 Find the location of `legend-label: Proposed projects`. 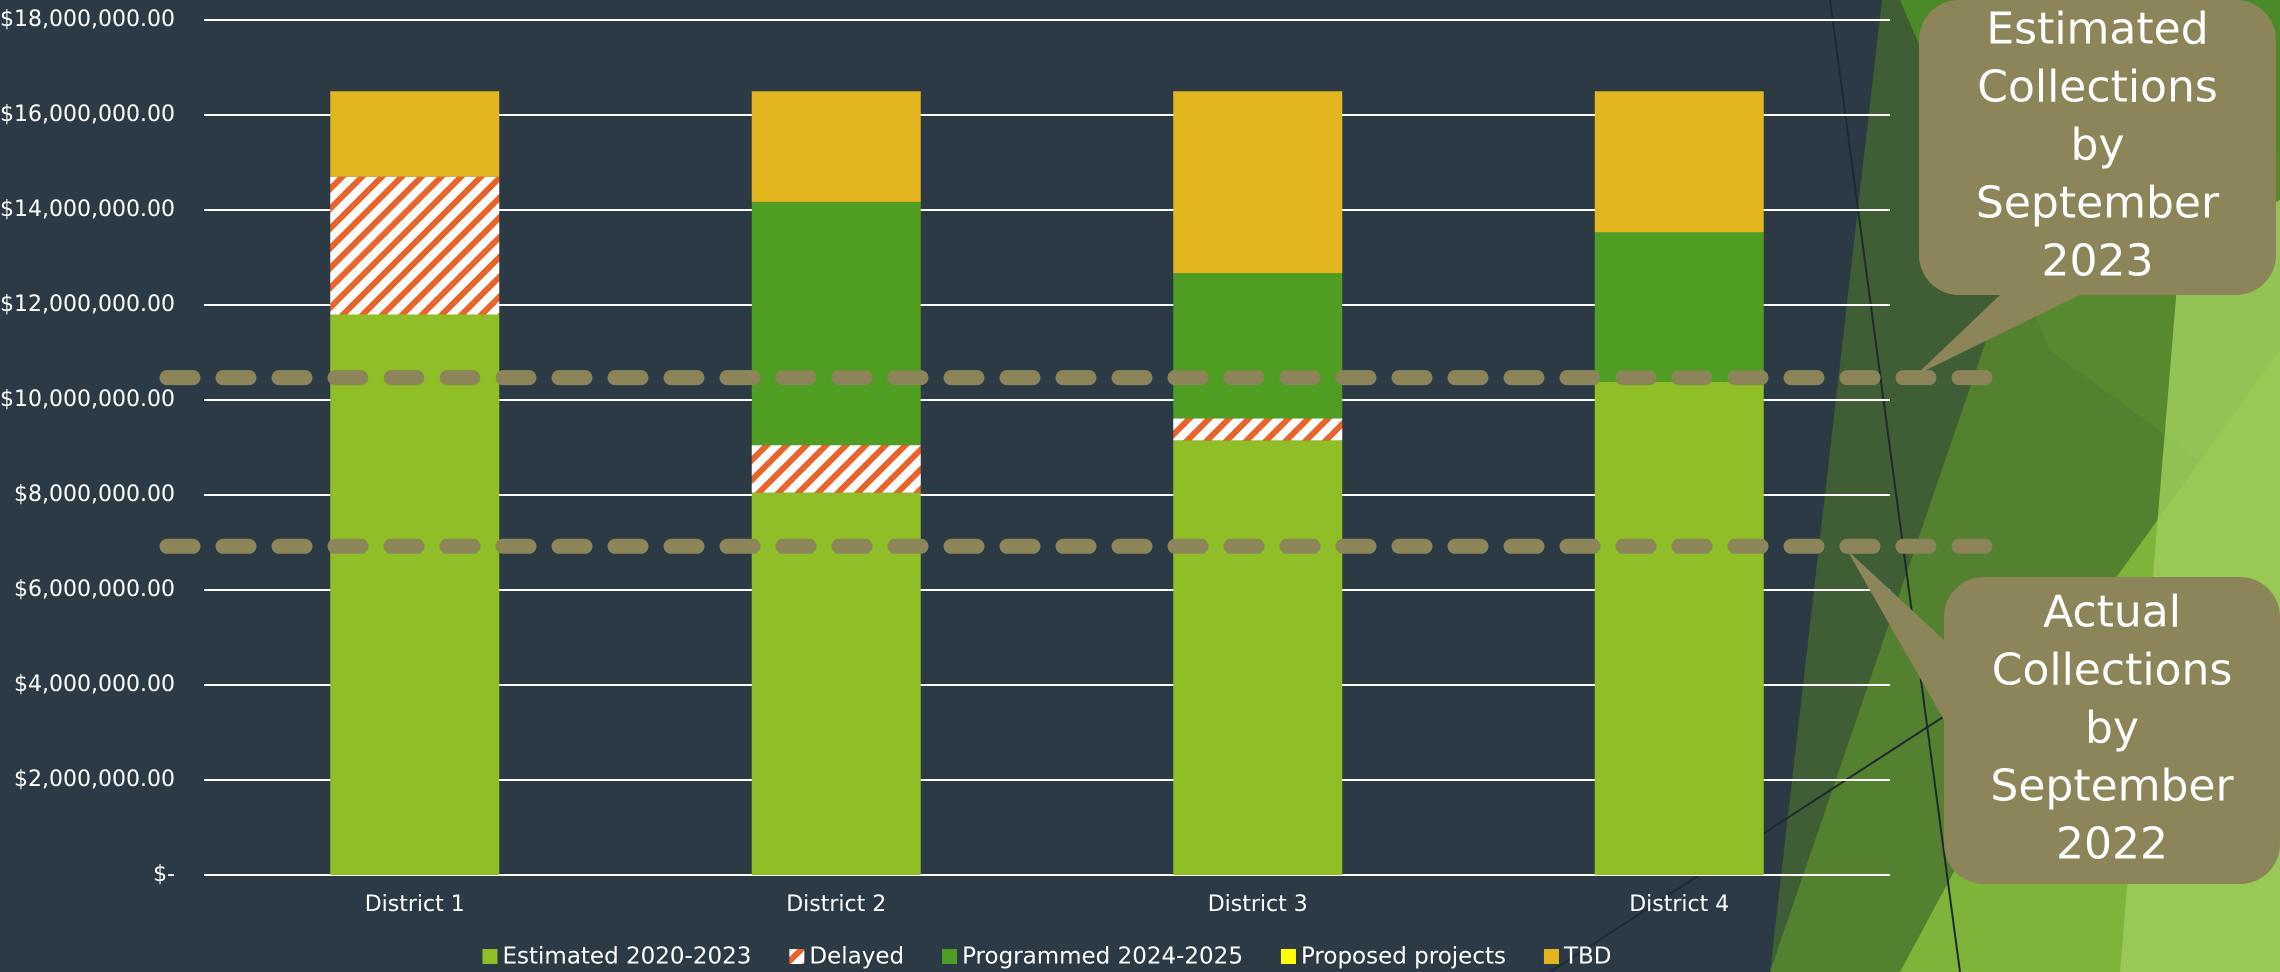

legend-label: Proposed projects is located at coordinates (1403, 957).